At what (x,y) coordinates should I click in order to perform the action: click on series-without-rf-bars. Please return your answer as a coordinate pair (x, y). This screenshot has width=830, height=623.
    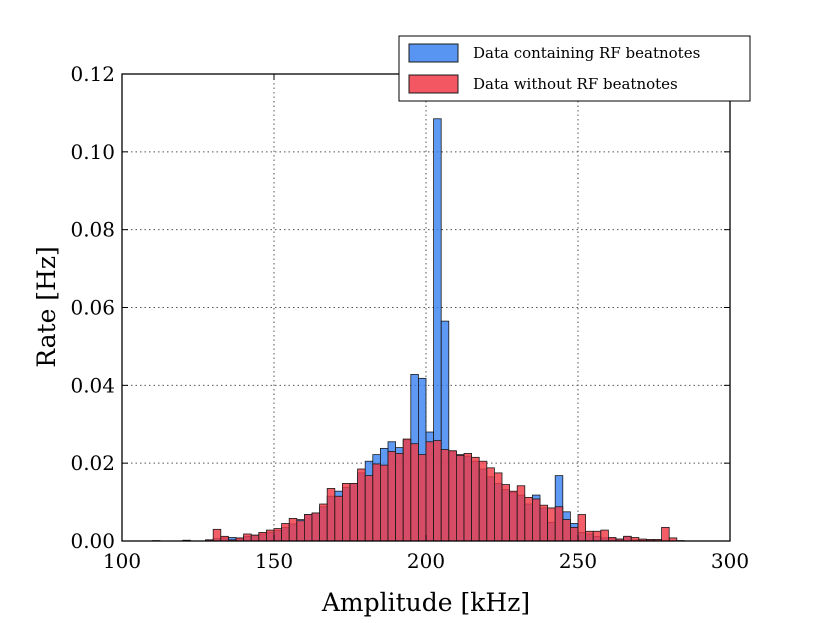
    Looking at the image, I should click on (445, 490).